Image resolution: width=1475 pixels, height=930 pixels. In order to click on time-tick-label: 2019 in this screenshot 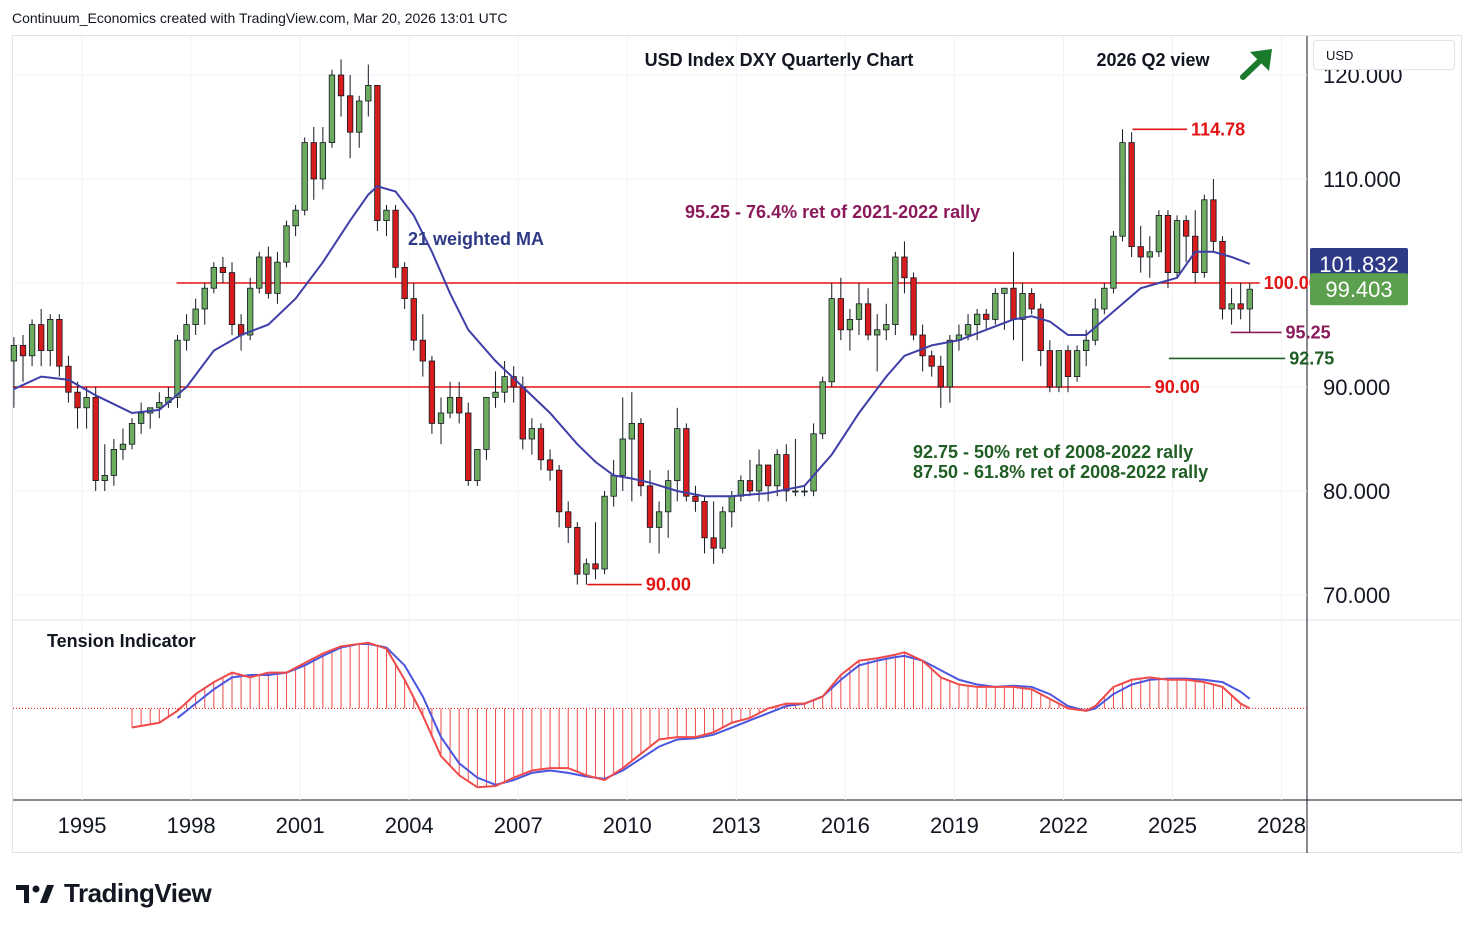, I will do `click(954, 825)`.